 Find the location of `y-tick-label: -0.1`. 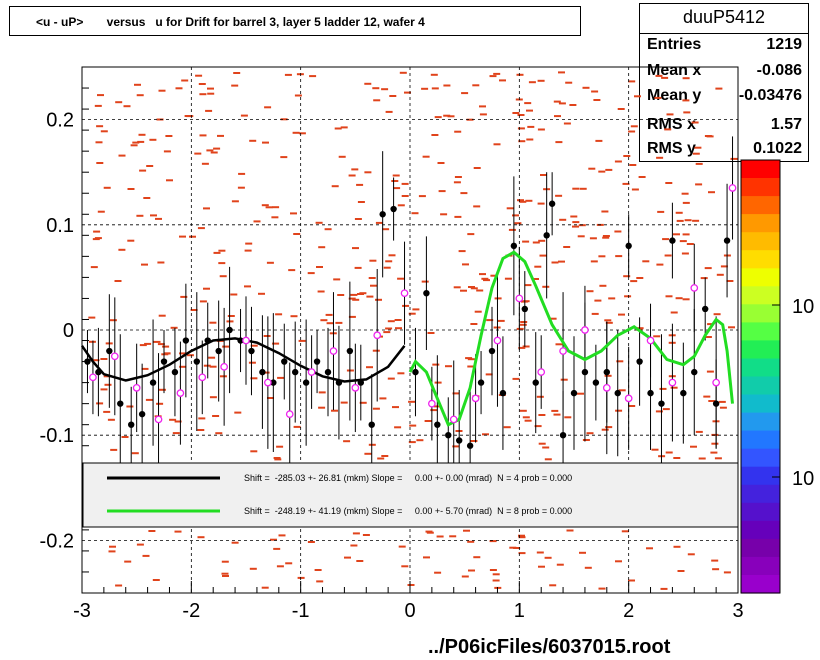

y-tick-label: -0.1 is located at coordinates (57, 436).